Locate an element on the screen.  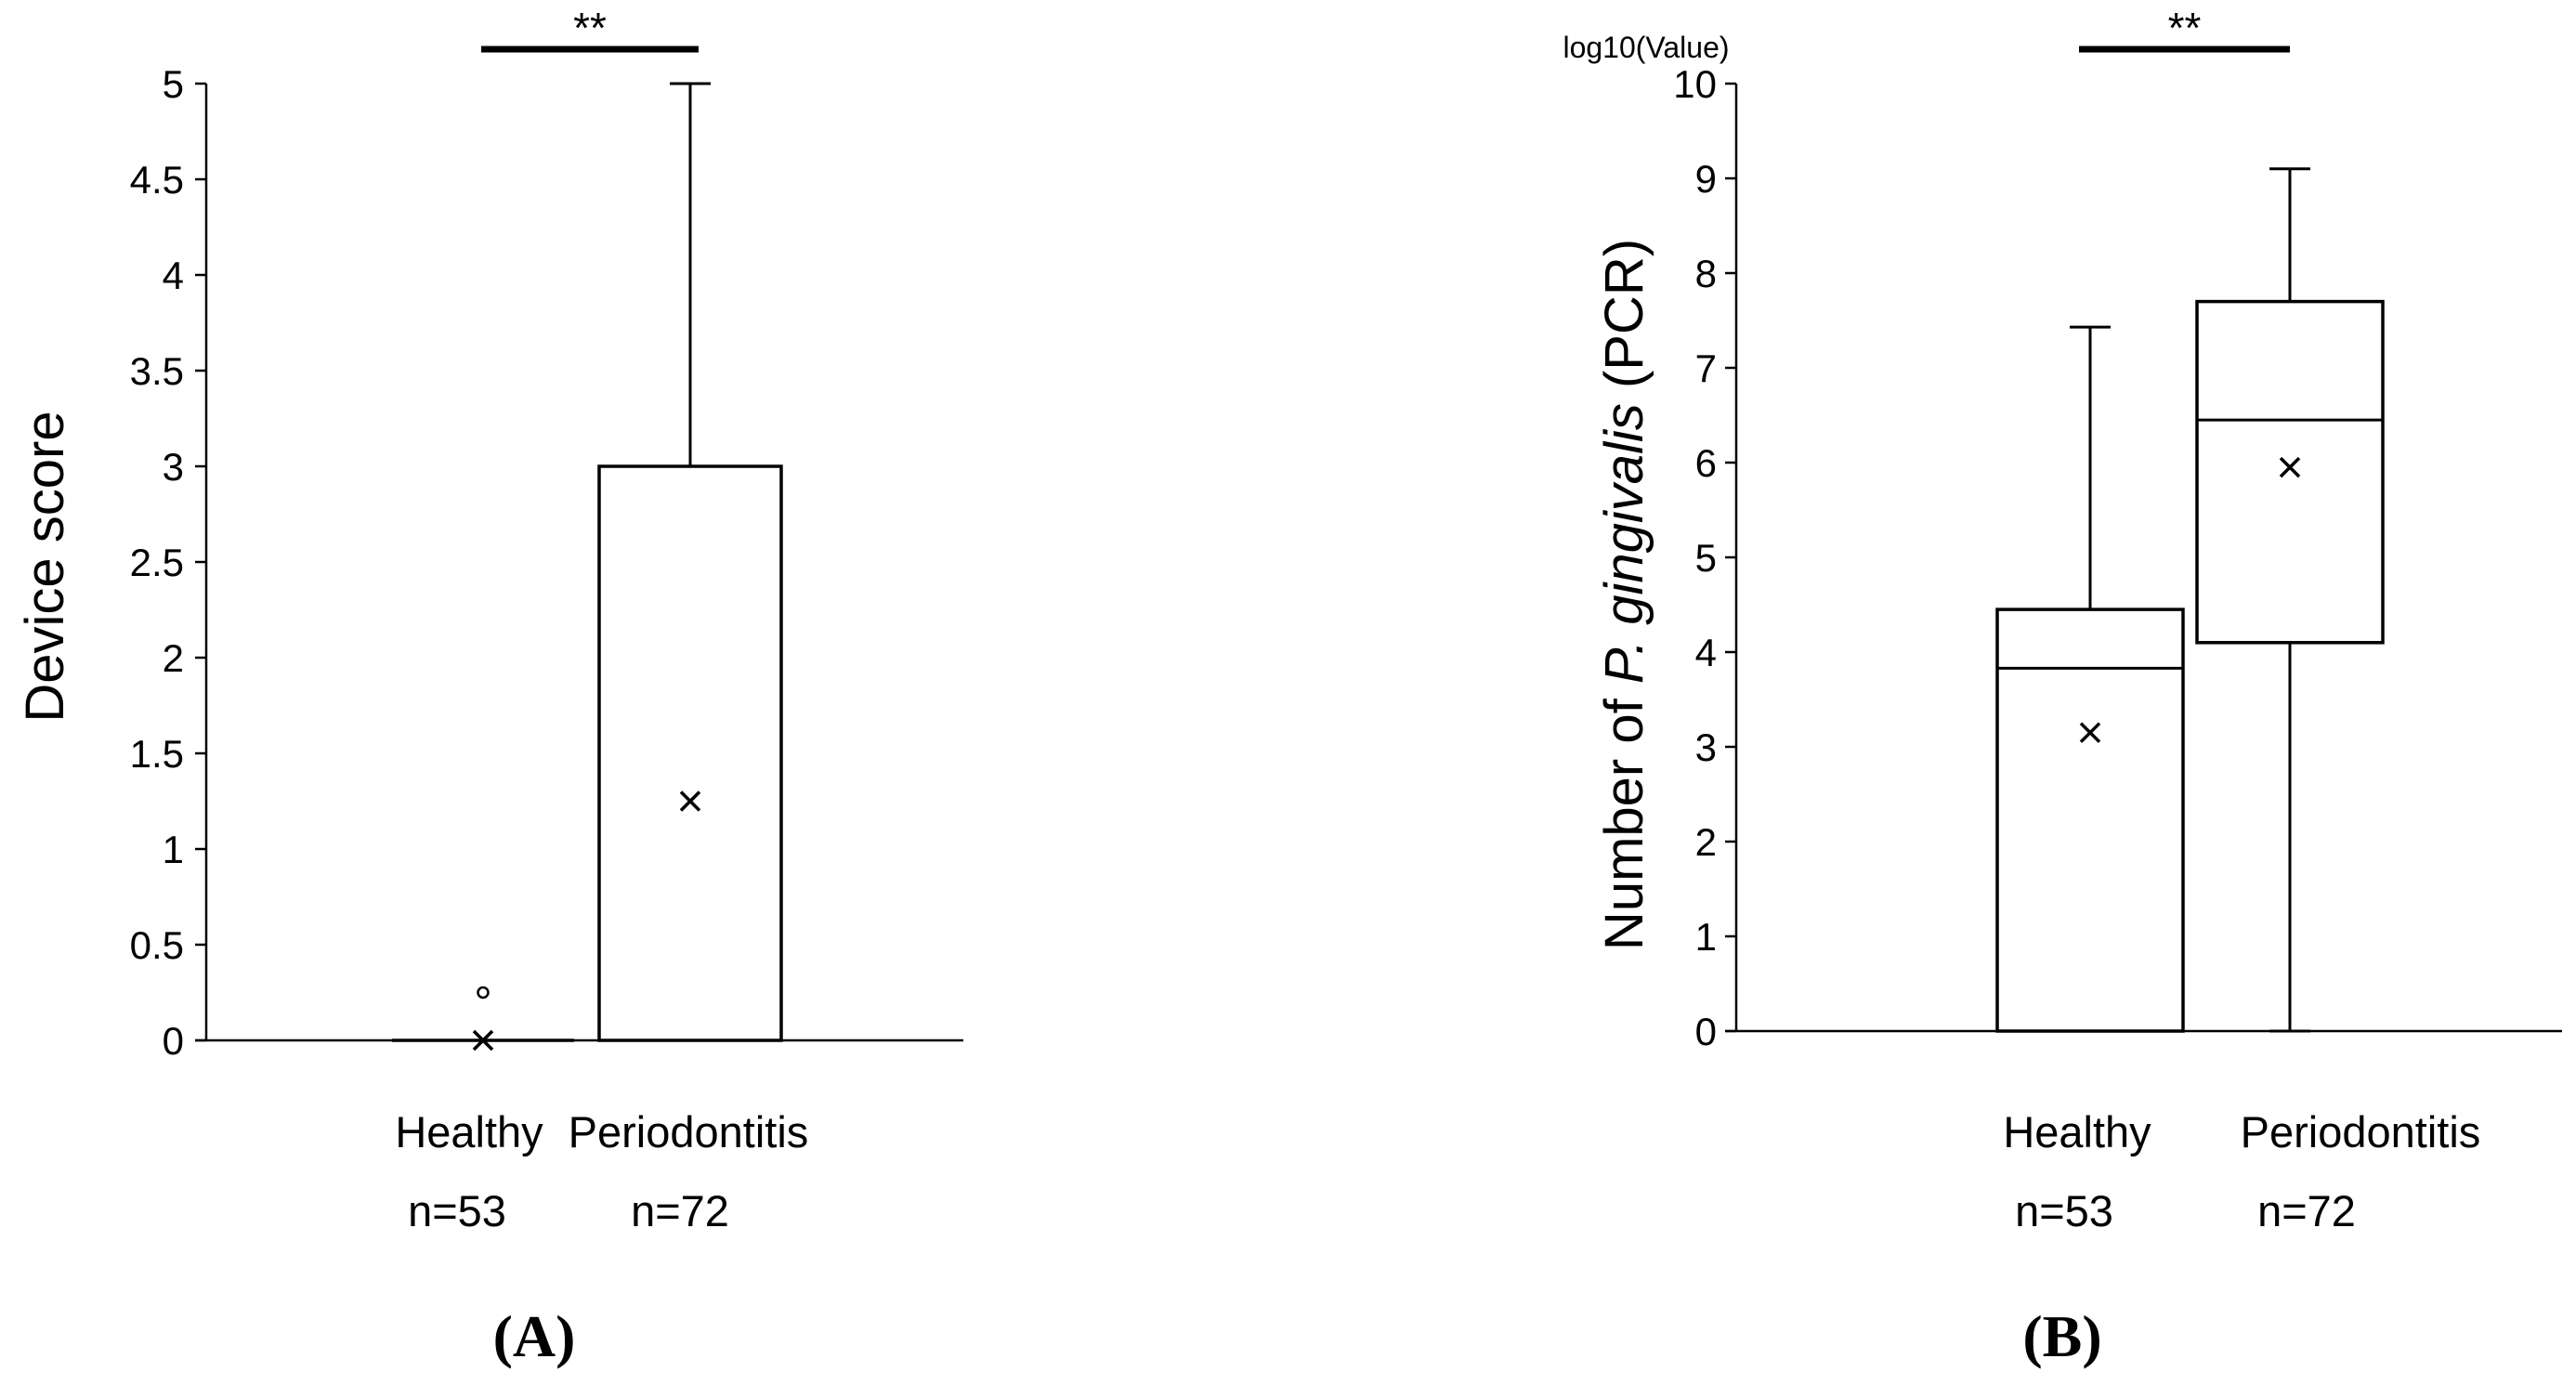
y-tick-label: 0.5 is located at coordinates (157, 945).